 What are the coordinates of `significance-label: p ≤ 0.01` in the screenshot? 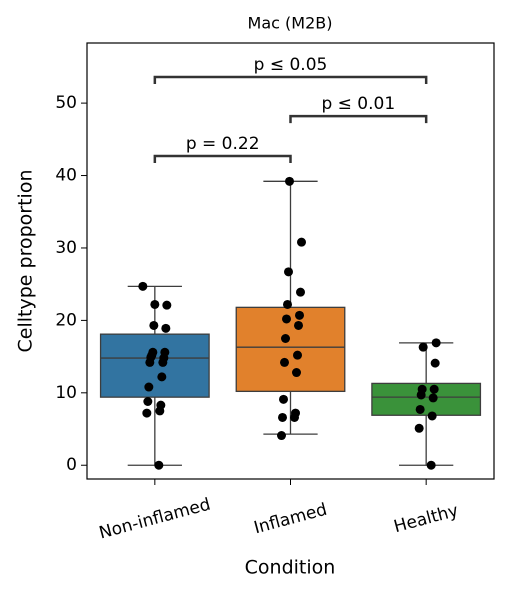 It's located at (358, 104).